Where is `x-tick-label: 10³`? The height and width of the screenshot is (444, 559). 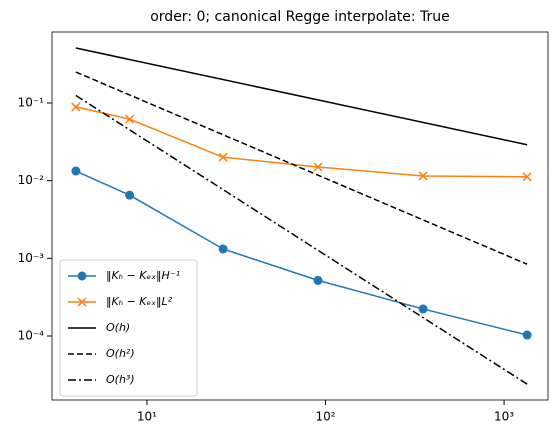
x-tick-label: 10³ is located at coordinates (504, 417).